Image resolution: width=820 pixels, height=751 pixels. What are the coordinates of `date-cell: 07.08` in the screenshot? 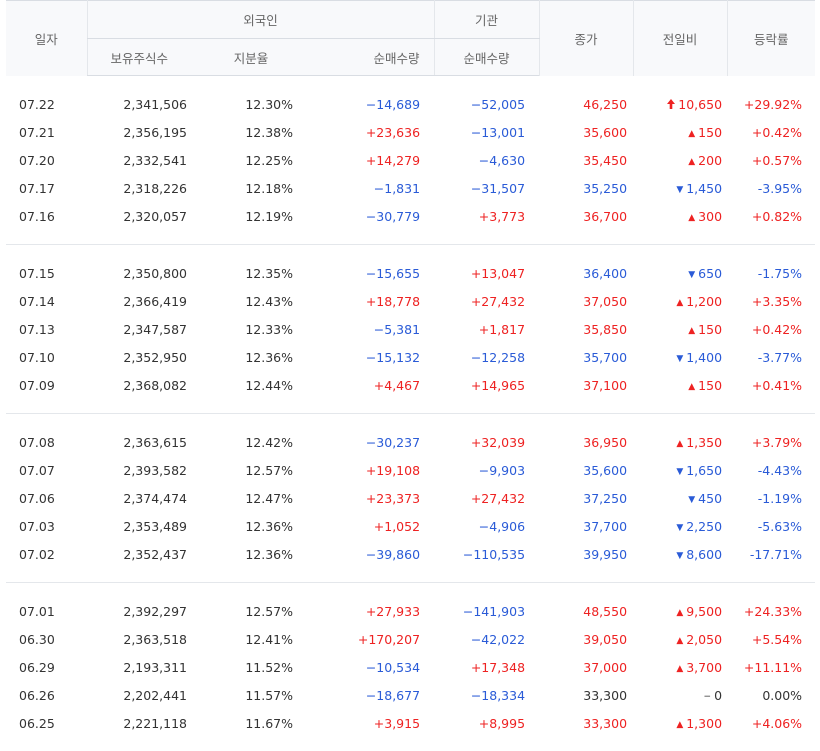 It's located at (37, 442).